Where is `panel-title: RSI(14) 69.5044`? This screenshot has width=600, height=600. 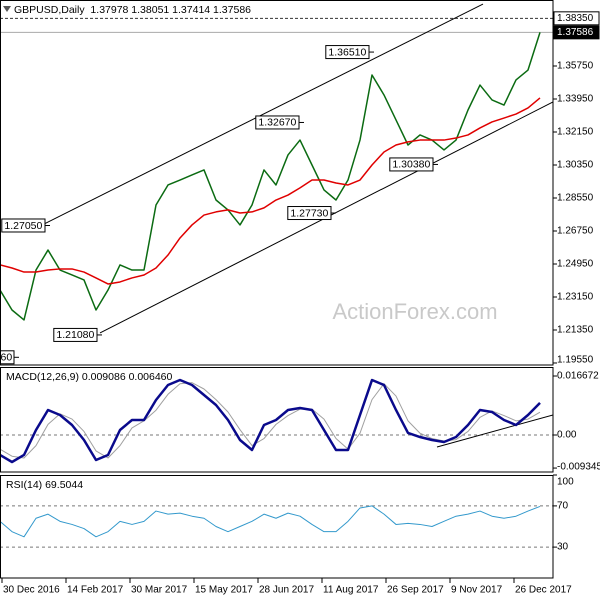
panel-title: RSI(14) 69.5044 is located at coordinates (44, 485).